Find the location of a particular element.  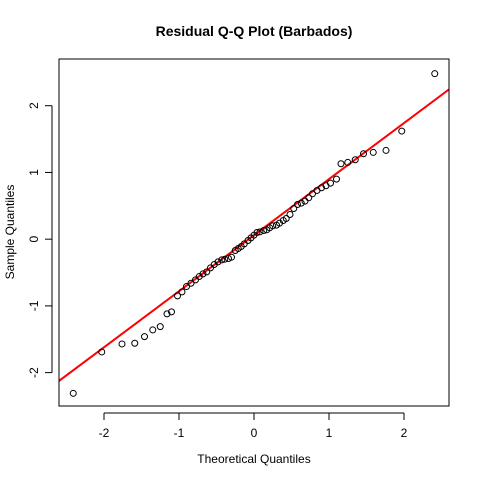

y-axis-label: Sample Quantiles is located at coordinates (10, 232).